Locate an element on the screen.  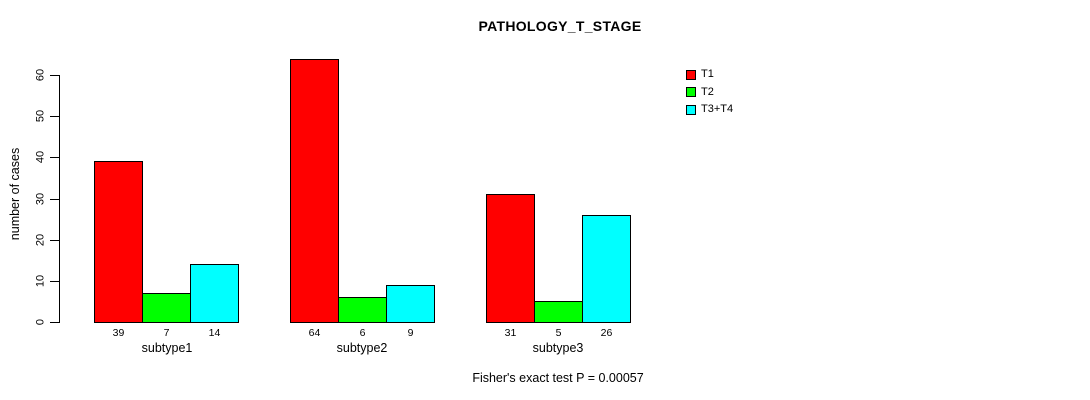
y-tick-label: 50 is located at coordinates (40, 116).